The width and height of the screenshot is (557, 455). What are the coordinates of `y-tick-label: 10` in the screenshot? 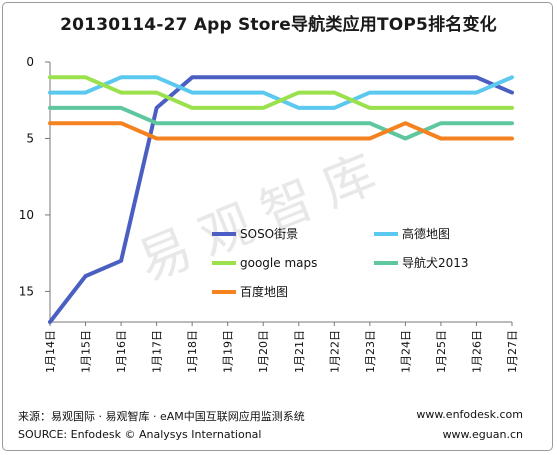 It's located at (26, 215).